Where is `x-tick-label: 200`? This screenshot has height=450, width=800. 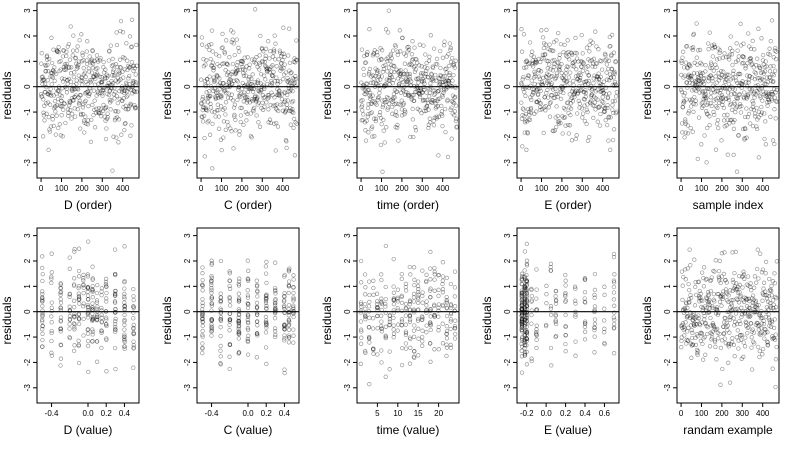 x-tick-label: 200 is located at coordinates (722, 413).